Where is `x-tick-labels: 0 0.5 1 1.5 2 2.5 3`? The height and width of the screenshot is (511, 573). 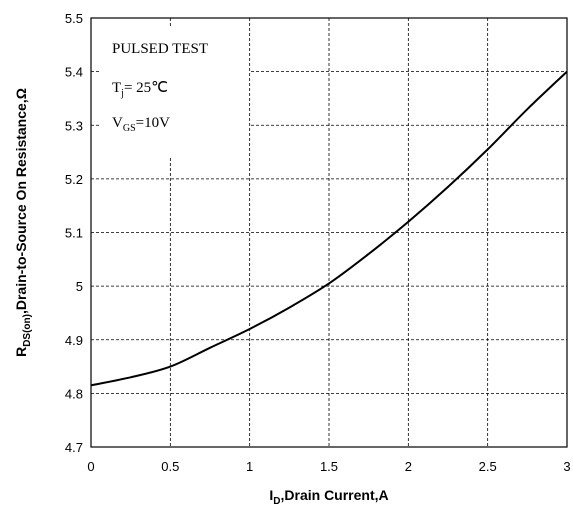
x-tick-labels: 0 0.5 1 1.5 2 2.5 3 is located at coordinates (328, 466).